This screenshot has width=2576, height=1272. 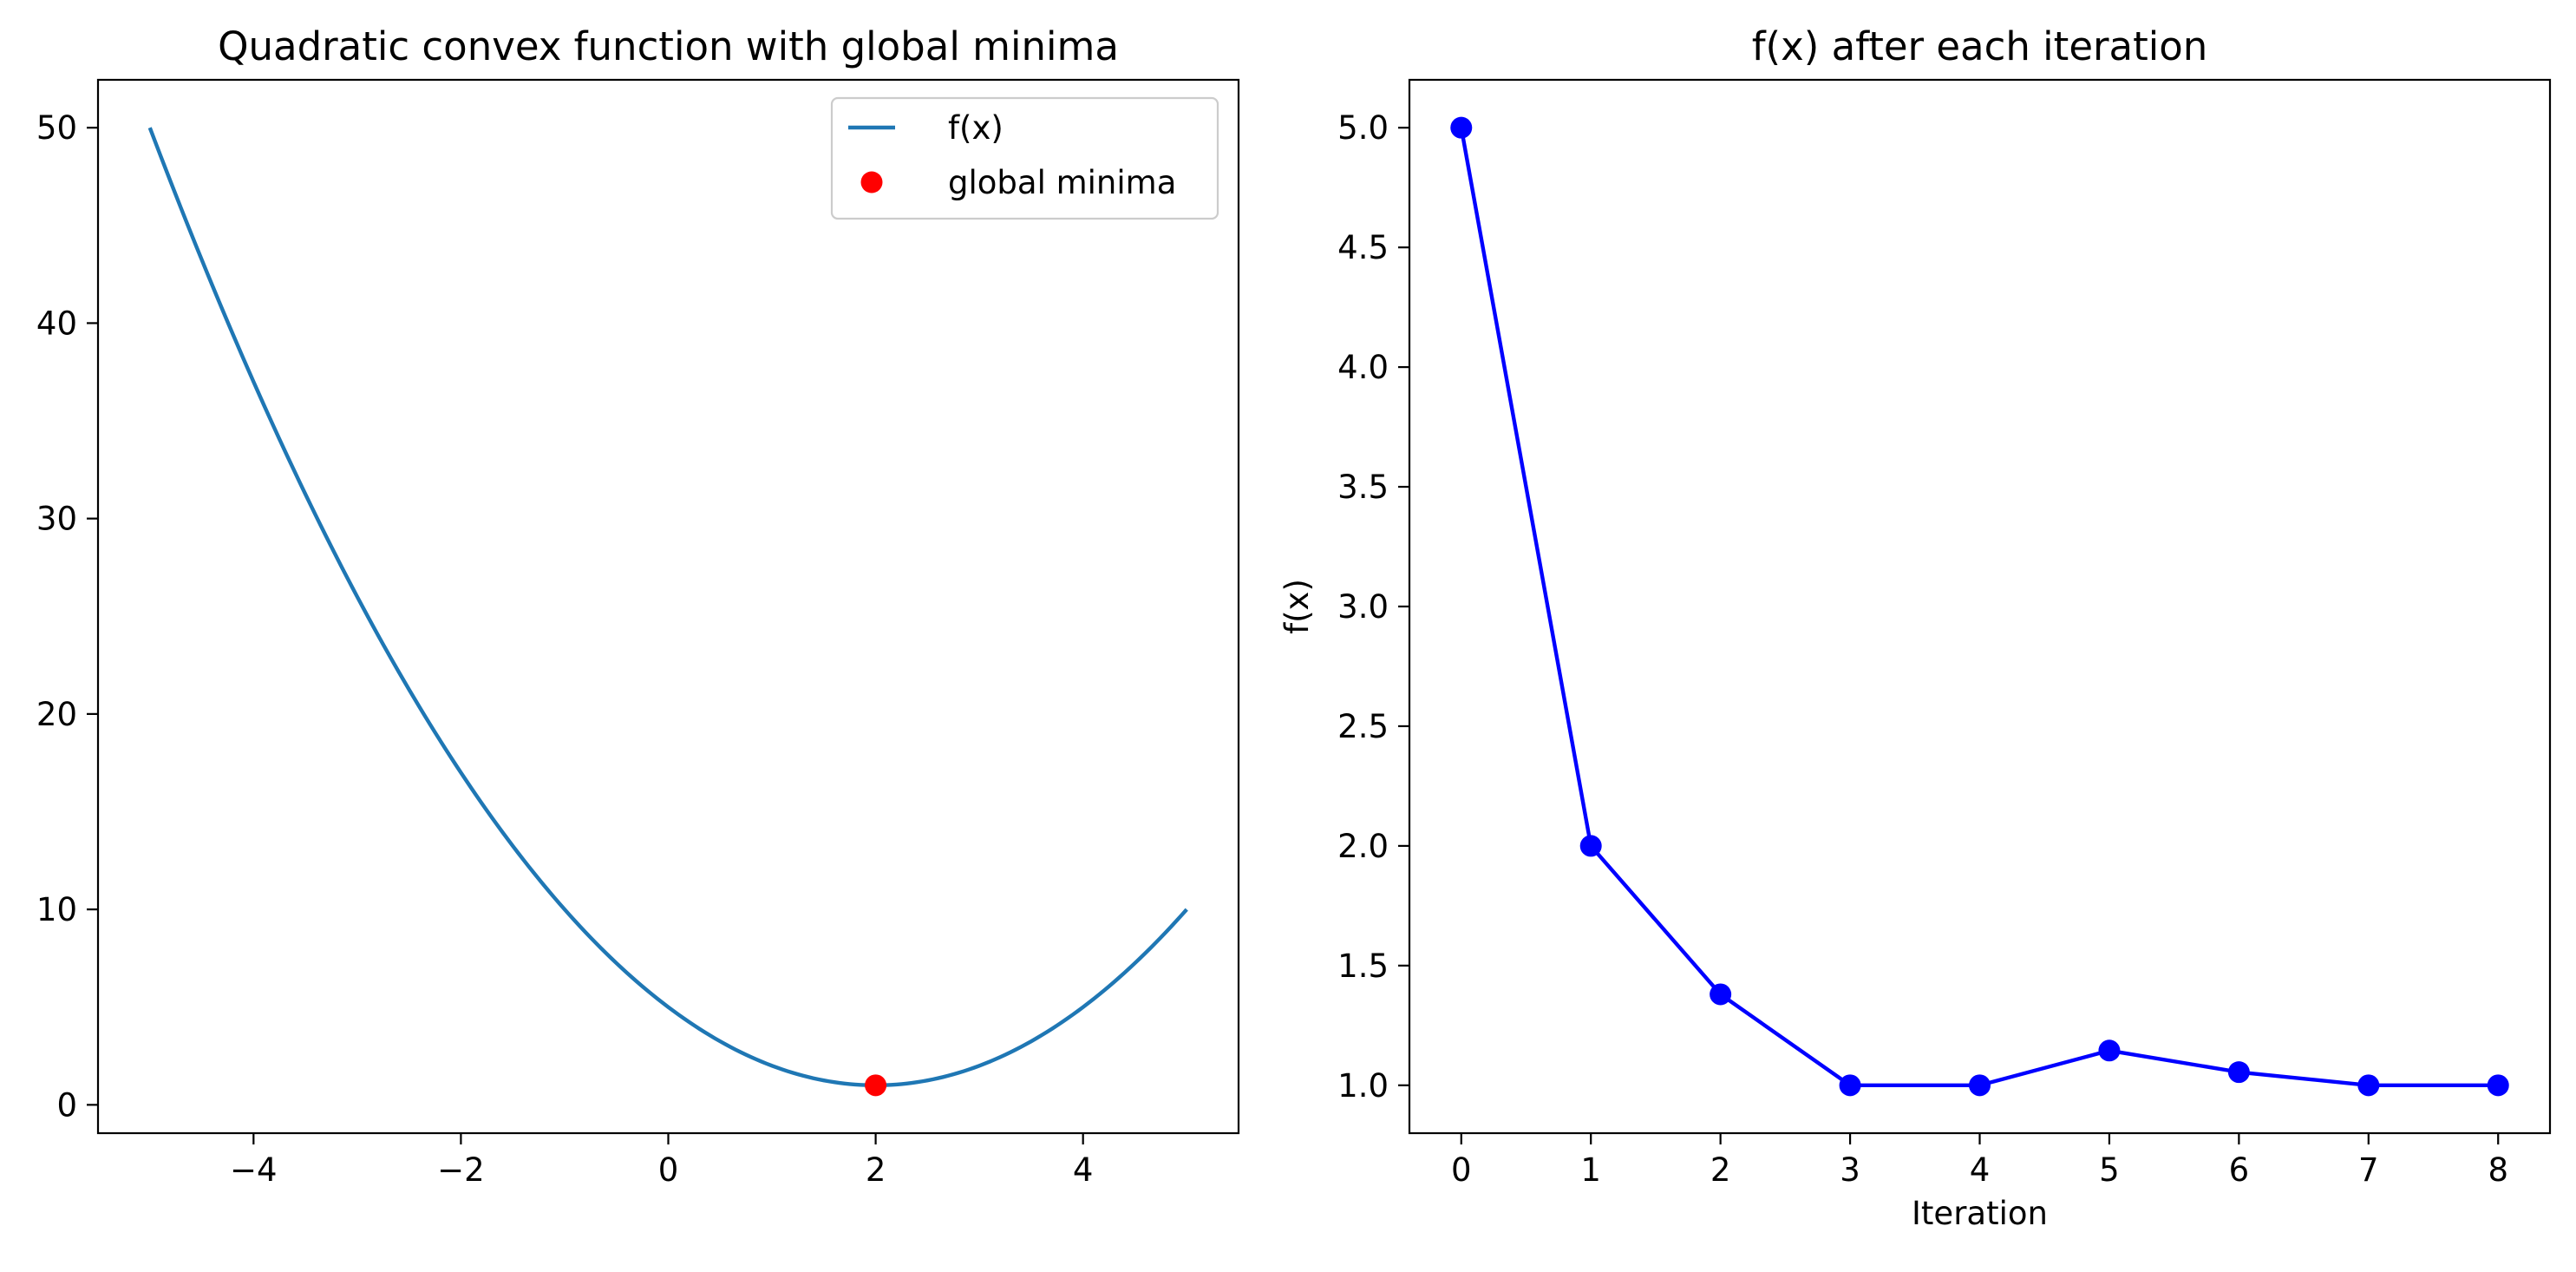 What do you see at coordinates (1363, 1086) in the screenshot?
I see `y-tick-label: 1.0` at bounding box center [1363, 1086].